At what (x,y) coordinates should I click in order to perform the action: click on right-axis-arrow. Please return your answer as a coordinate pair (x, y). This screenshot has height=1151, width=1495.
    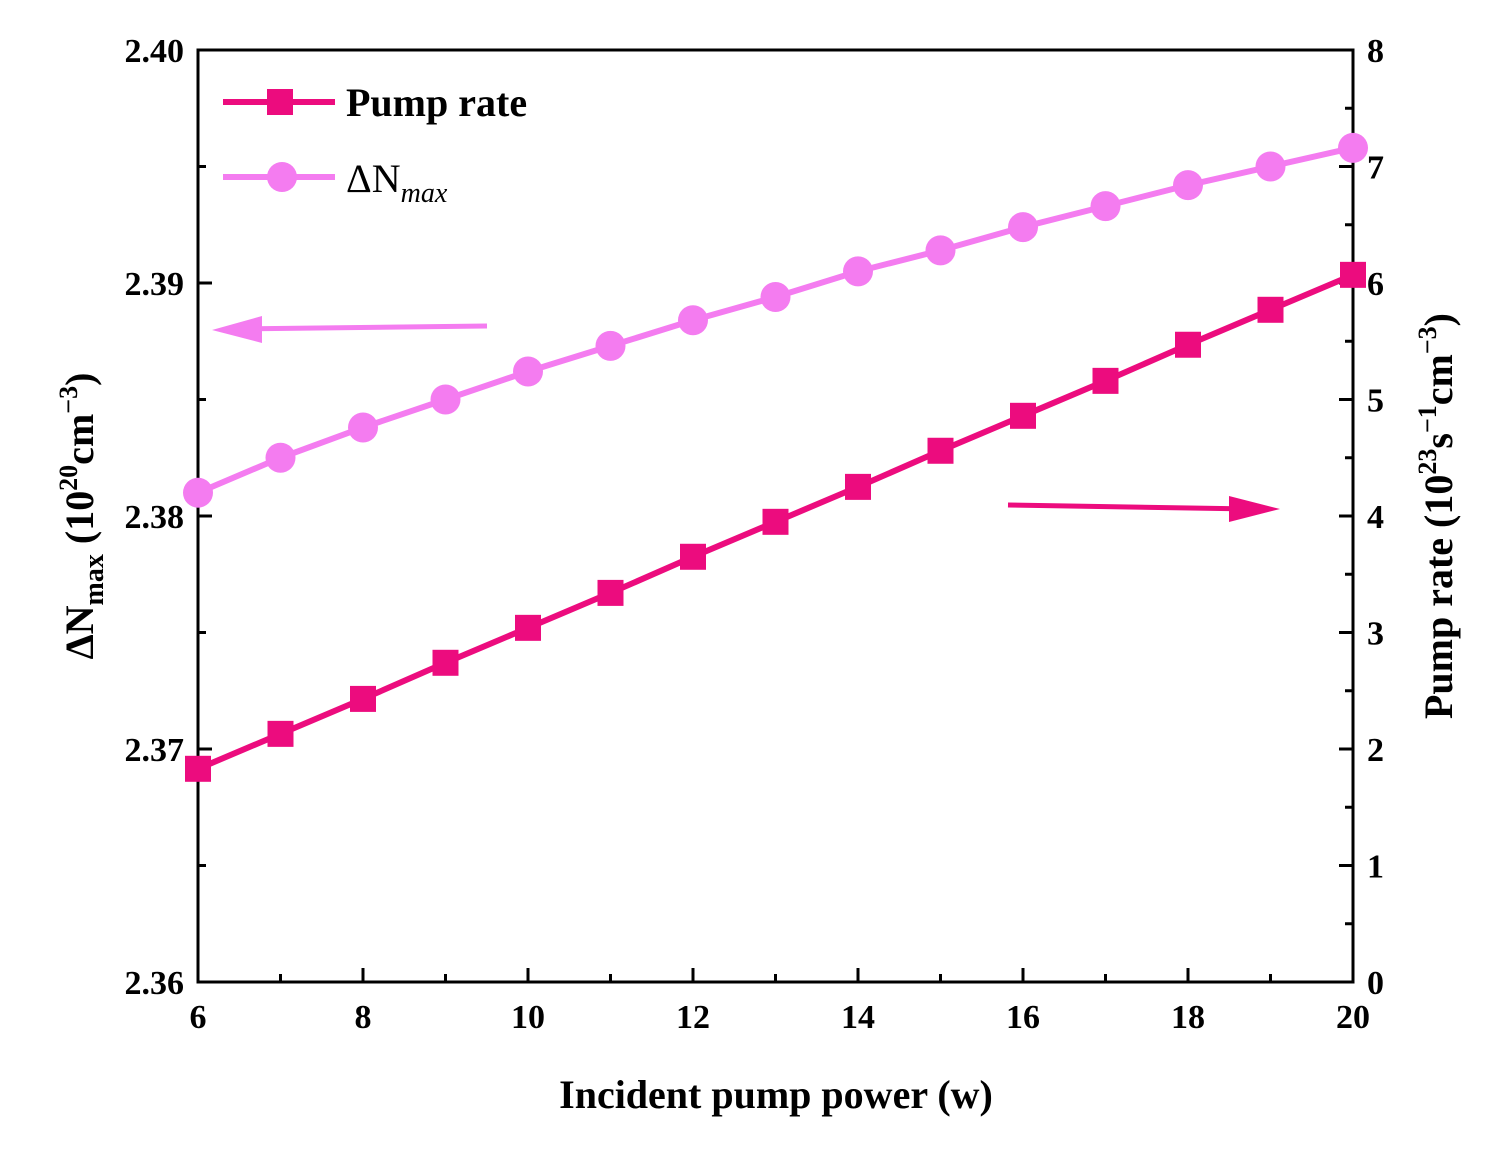
    Looking at the image, I should click on (1143, 509).